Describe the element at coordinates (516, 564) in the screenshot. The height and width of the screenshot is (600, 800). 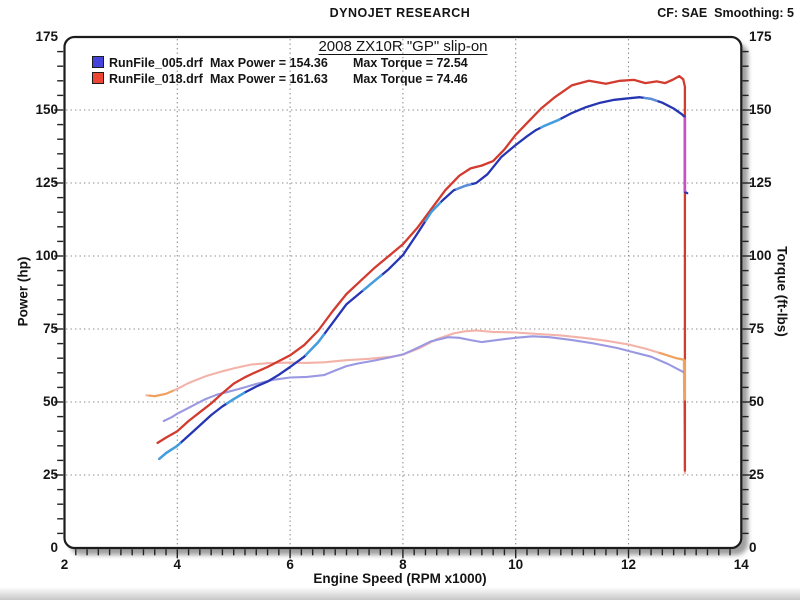
I see `rpm-axis-tick-label: 10` at that location.